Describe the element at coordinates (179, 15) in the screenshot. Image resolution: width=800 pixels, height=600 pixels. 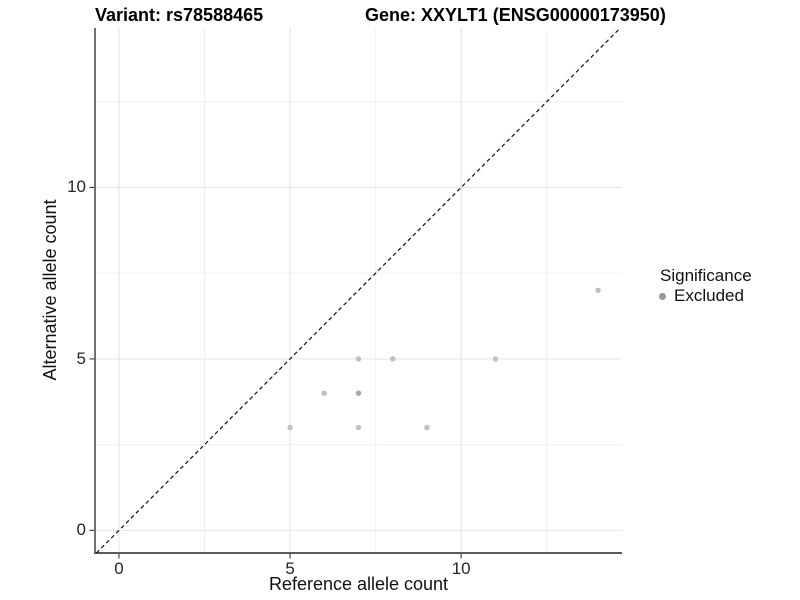
I see `plot-title-variant: Variant: rs78588465` at that location.